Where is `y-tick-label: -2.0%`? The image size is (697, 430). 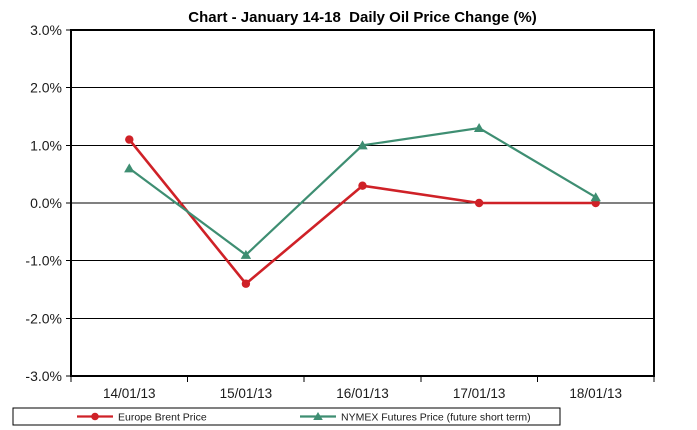 y-tick-label: -2.0% is located at coordinates (43, 318).